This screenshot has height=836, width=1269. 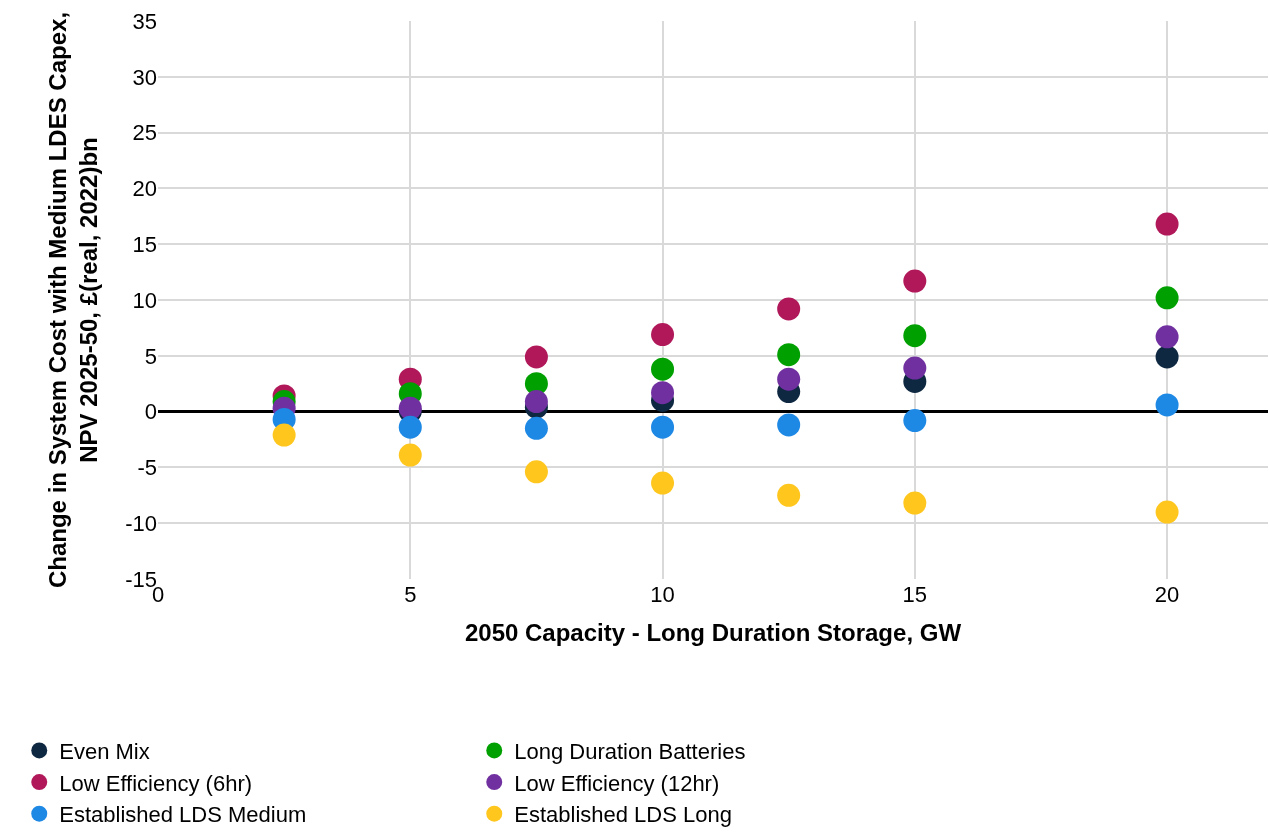 What do you see at coordinates (144, 244) in the screenshot?
I see `y-tick-label: 15` at bounding box center [144, 244].